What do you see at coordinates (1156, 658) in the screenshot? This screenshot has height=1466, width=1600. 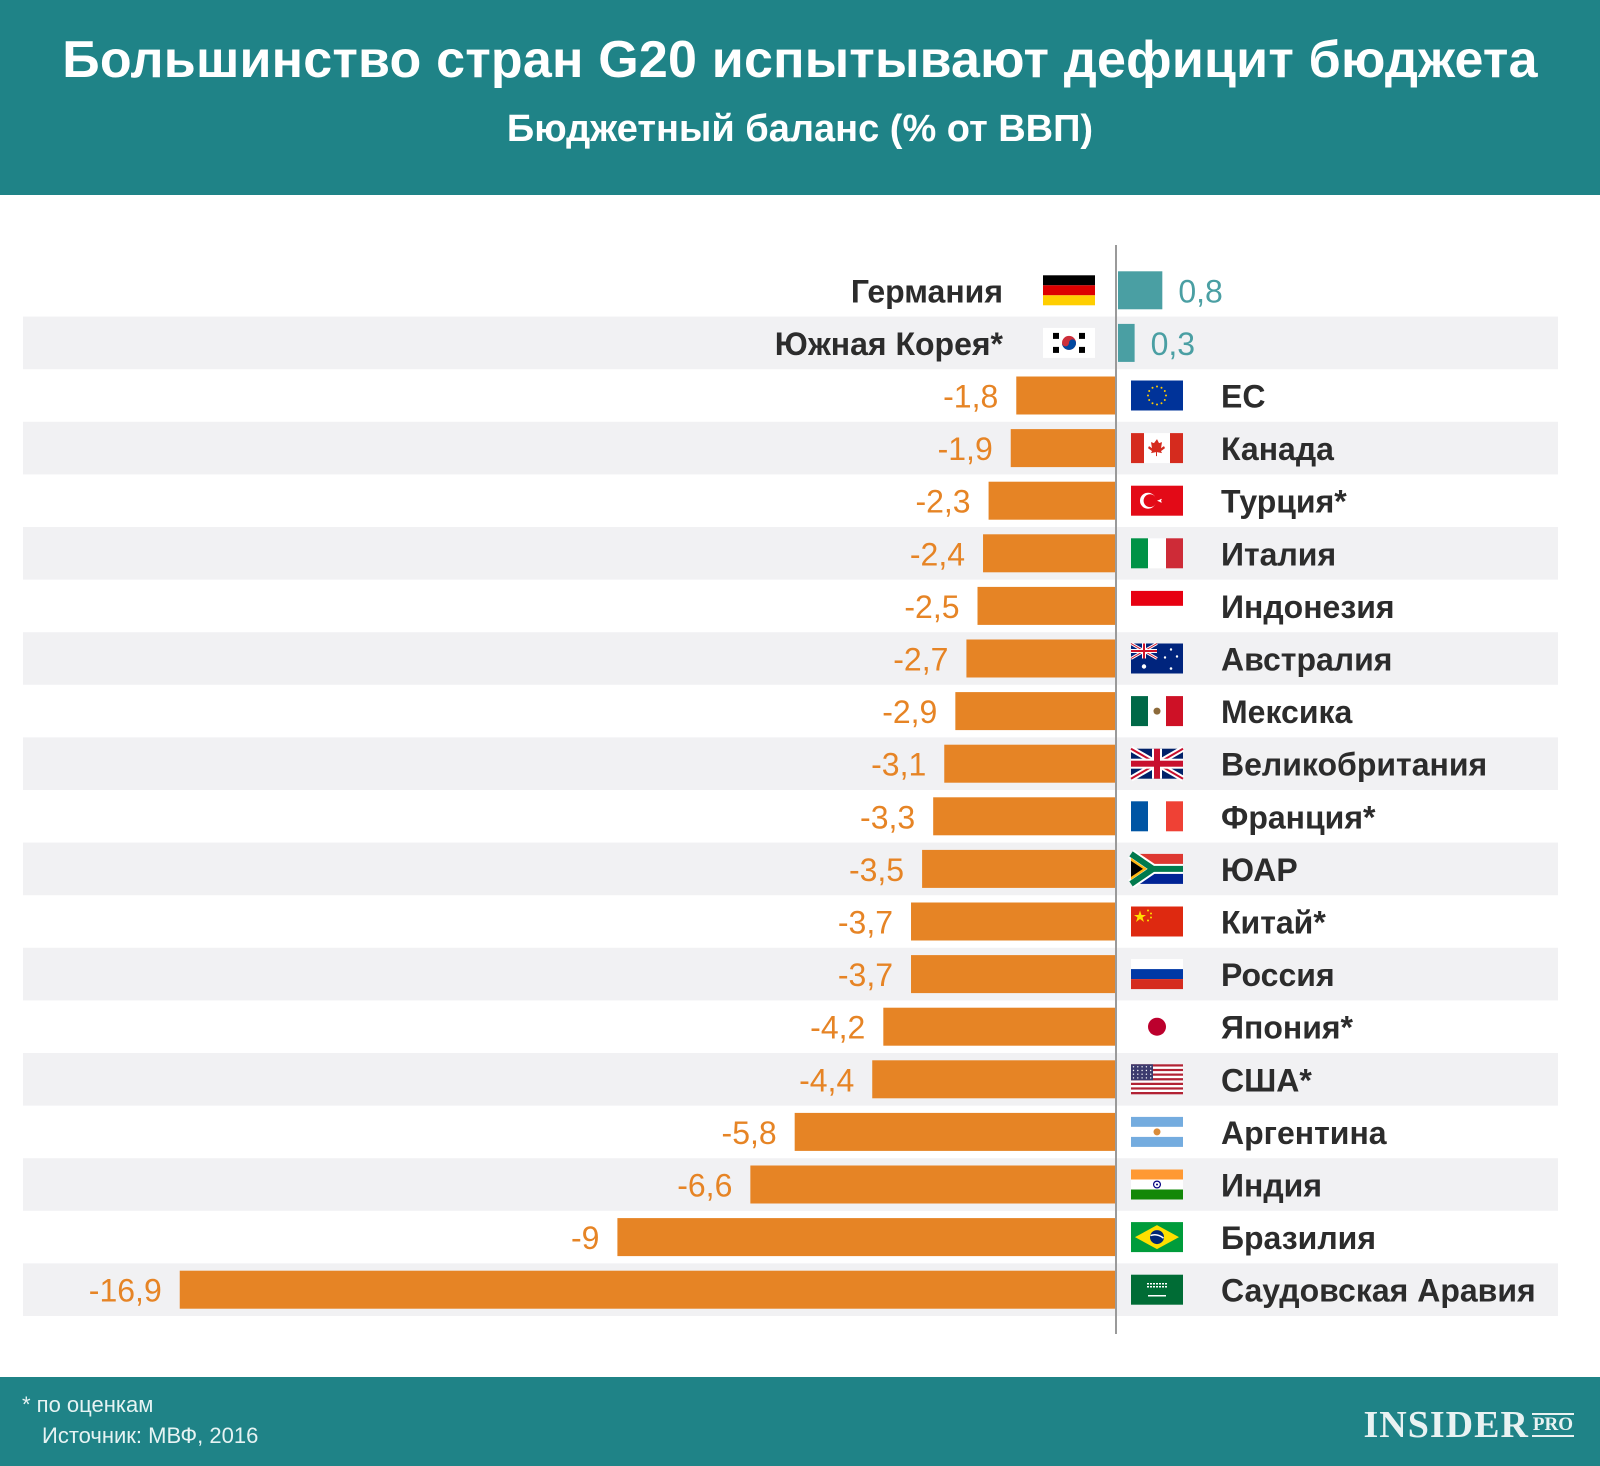 I see `australia-flag-icon` at bounding box center [1156, 658].